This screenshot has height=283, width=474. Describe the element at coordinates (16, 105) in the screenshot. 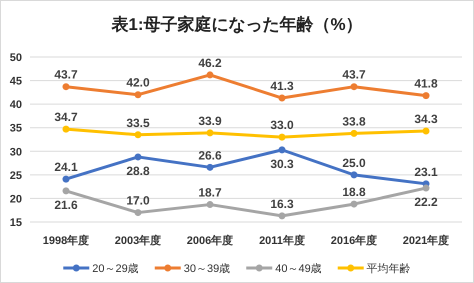

I see `y-tick-label: 40` at that location.